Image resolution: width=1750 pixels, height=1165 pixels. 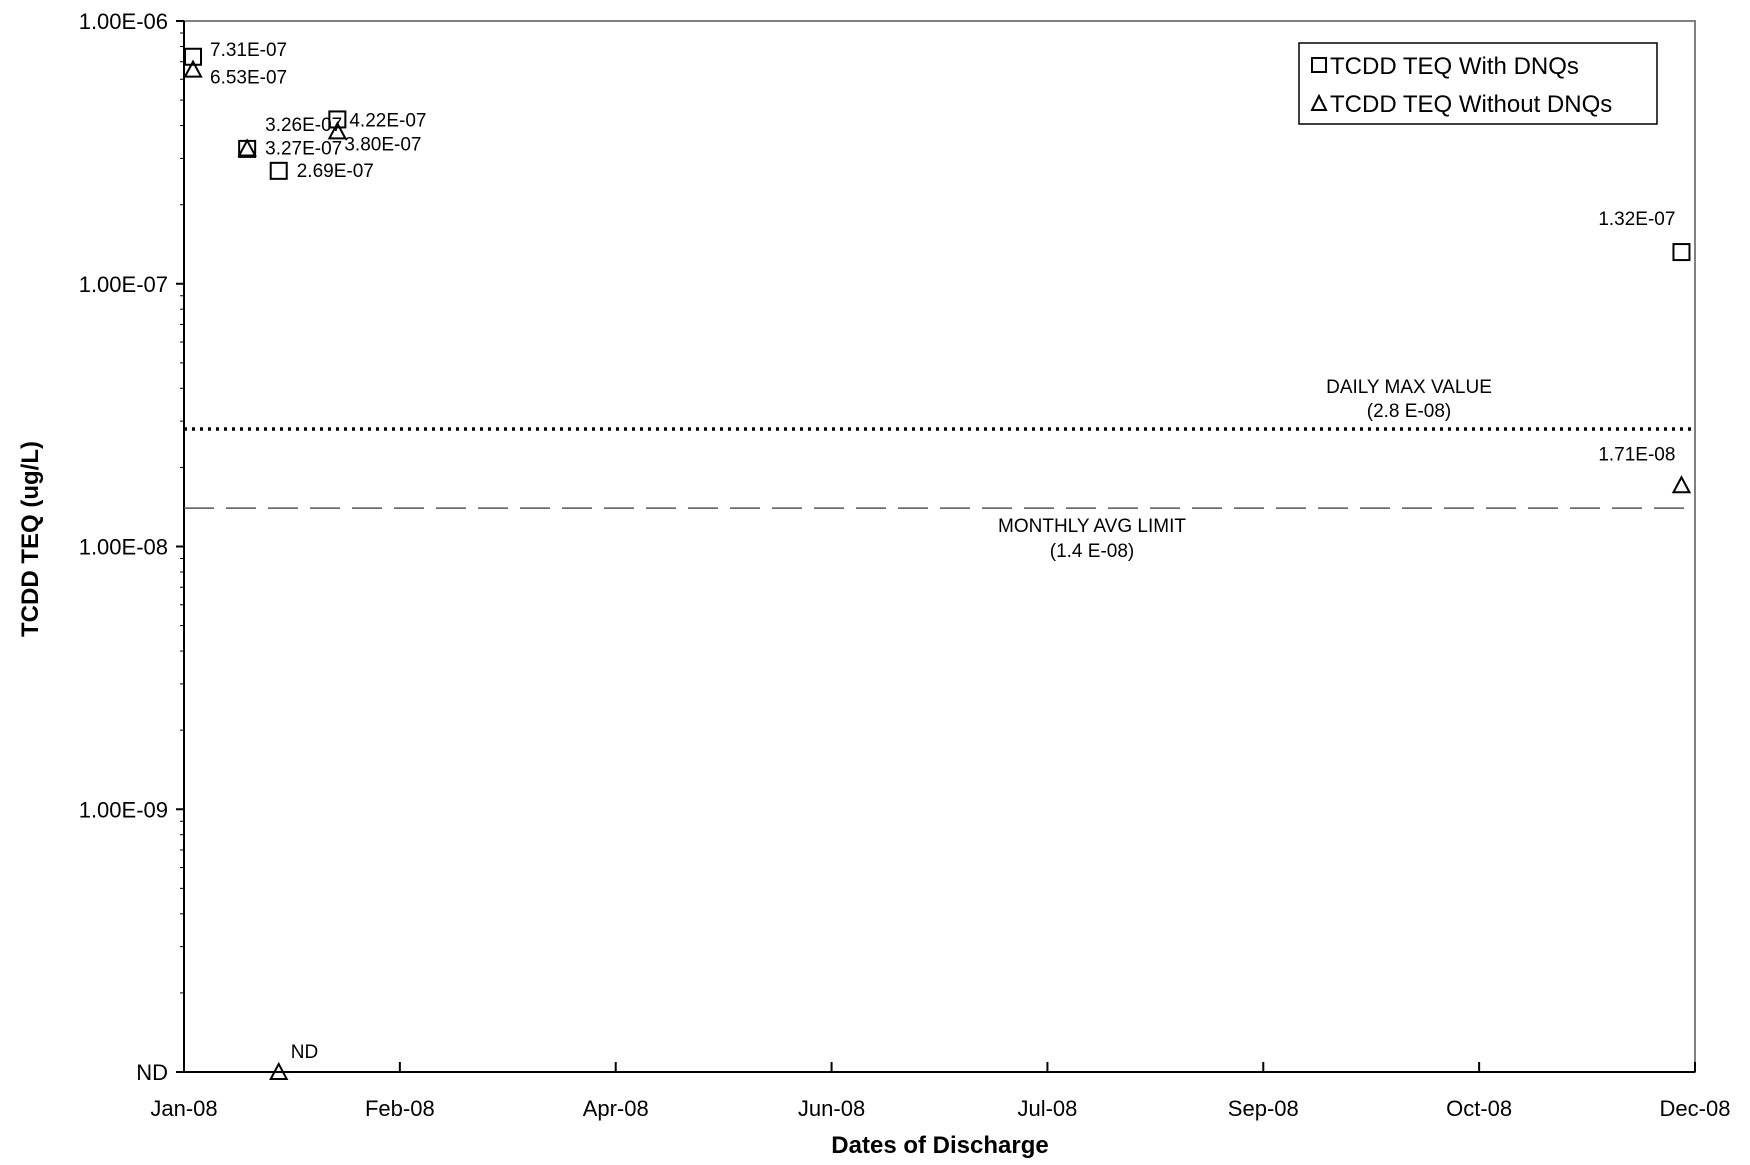 What do you see at coordinates (30, 539) in the screenshot?
I see `y-axis-title: TCDD TEQ (ug/L)` at bounding box center [30, 539].